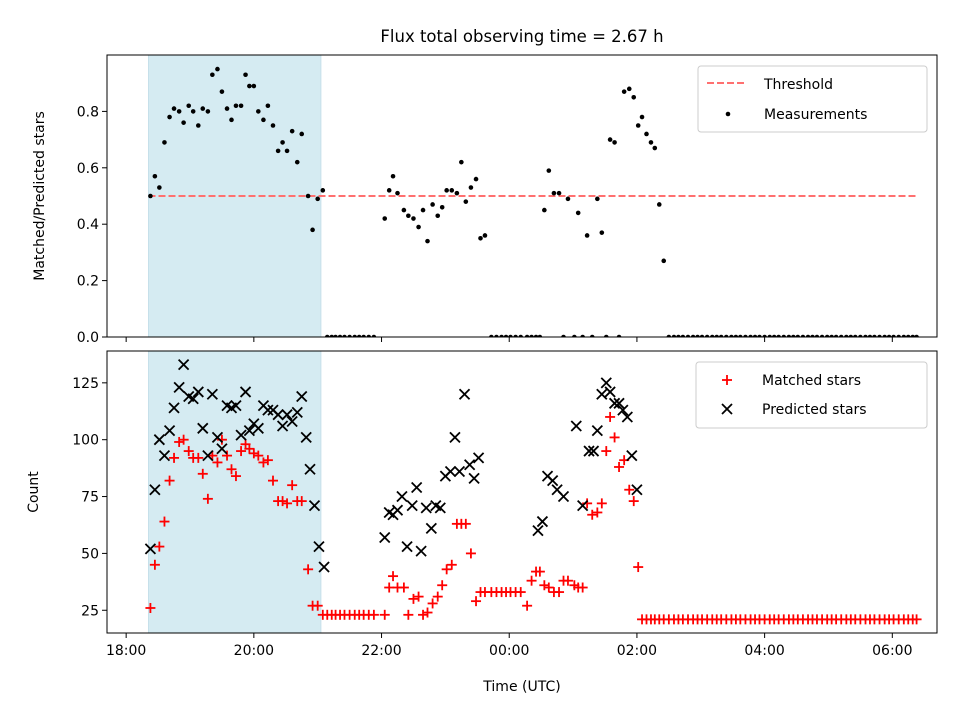 This screenshot has width=960, height=724. What do you see at coordinates (85, 384) in the screenshot?
I see `y-tick-label: 125` at bounding box center [85, 384].